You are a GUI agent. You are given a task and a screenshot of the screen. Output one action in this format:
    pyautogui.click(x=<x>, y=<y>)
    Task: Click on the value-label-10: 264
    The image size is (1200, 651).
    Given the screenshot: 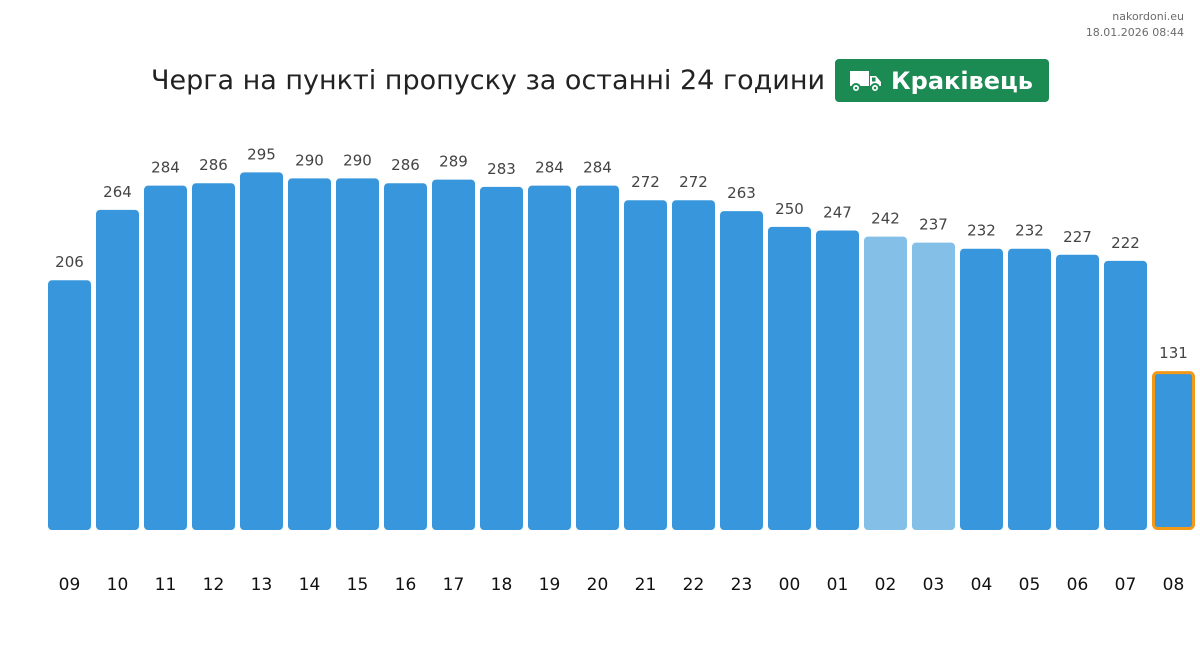 What is the action you would take?
    pyautogui.click(x=117, y=192)
    